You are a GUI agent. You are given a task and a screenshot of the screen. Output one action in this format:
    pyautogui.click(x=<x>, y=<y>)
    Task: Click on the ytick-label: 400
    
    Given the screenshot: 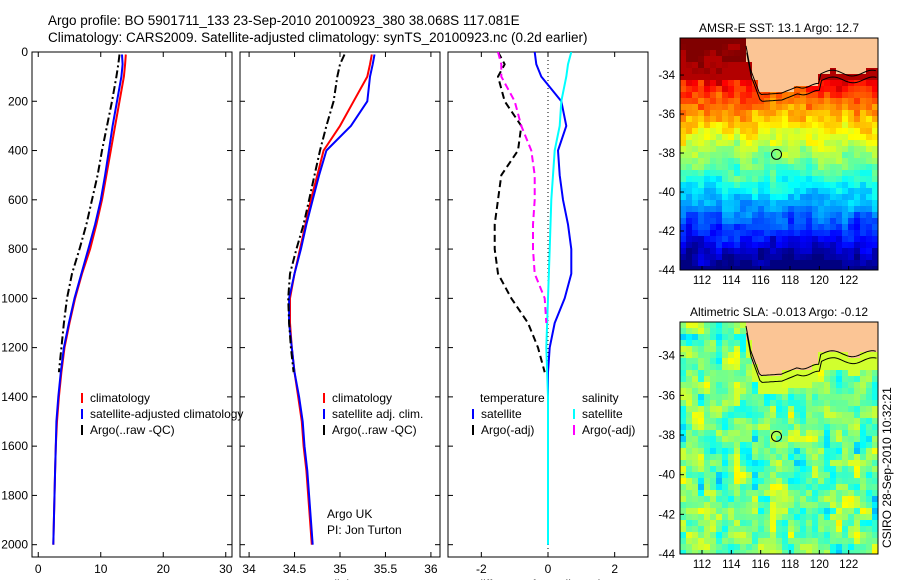 What is the action you would take?
    pyautogui.click(x=18, y=151)
    